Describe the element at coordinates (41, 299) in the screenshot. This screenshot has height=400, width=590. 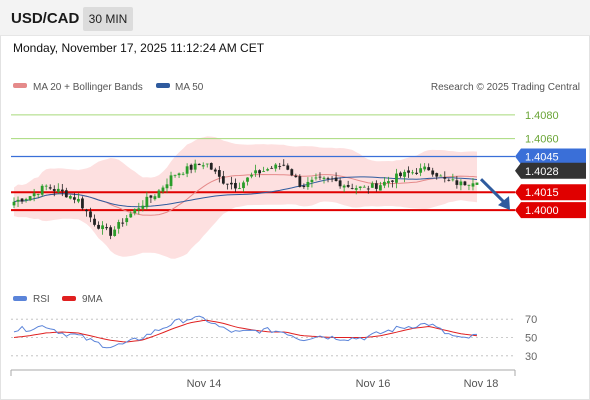
I see `rsi-legend-label: RSI` at that location.